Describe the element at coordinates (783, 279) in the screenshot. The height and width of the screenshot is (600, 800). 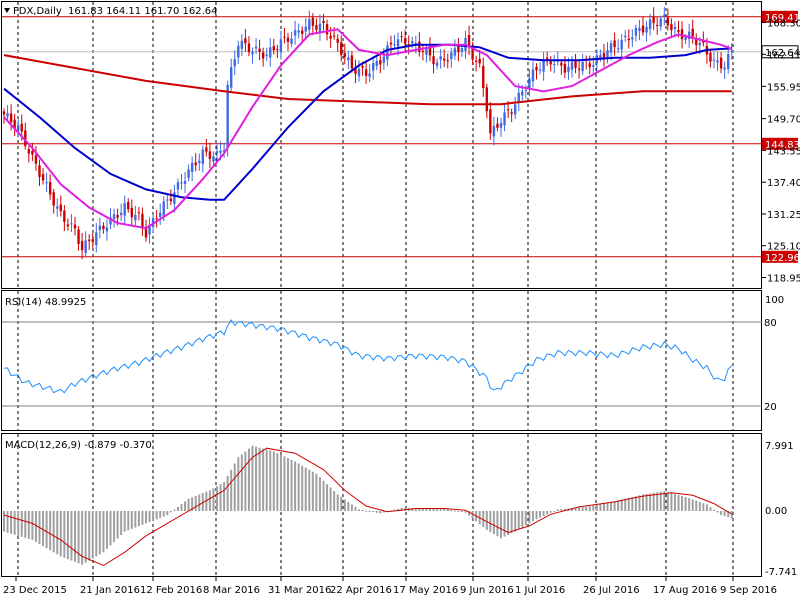
I see `price-tick-label: 118.95` at that location.